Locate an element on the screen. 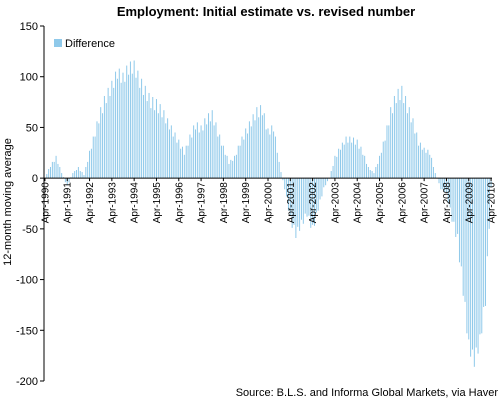  x-tick-label: Apr-1999 is located at coordinates (246, 203).